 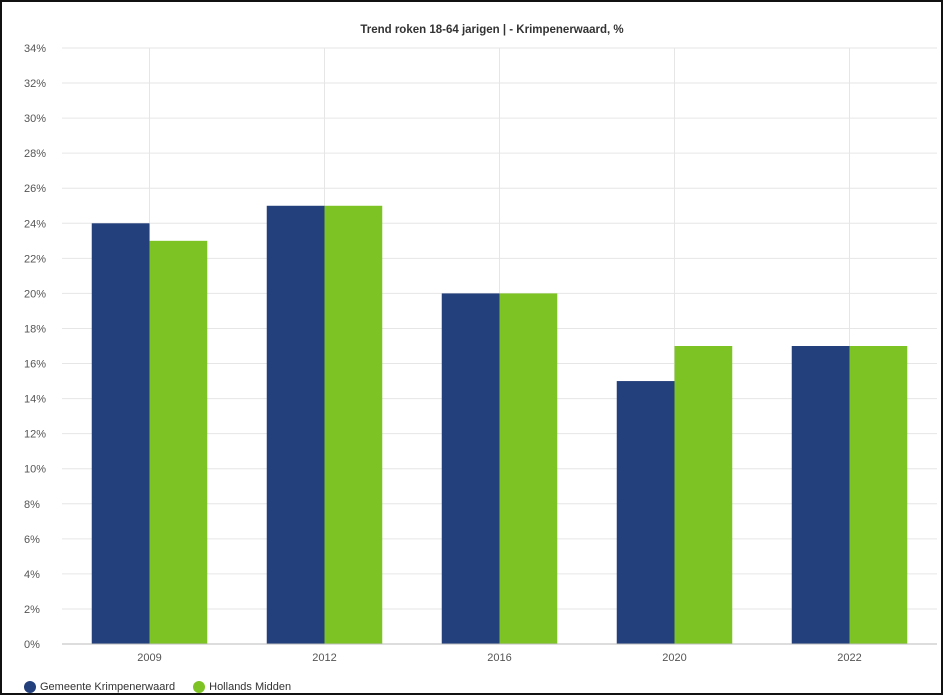 What do you see at coordinates (470, 468) in the screenshot?
I see `bar-gemeente-krimpenerwaard-2016` at bounding box center [470, 468].